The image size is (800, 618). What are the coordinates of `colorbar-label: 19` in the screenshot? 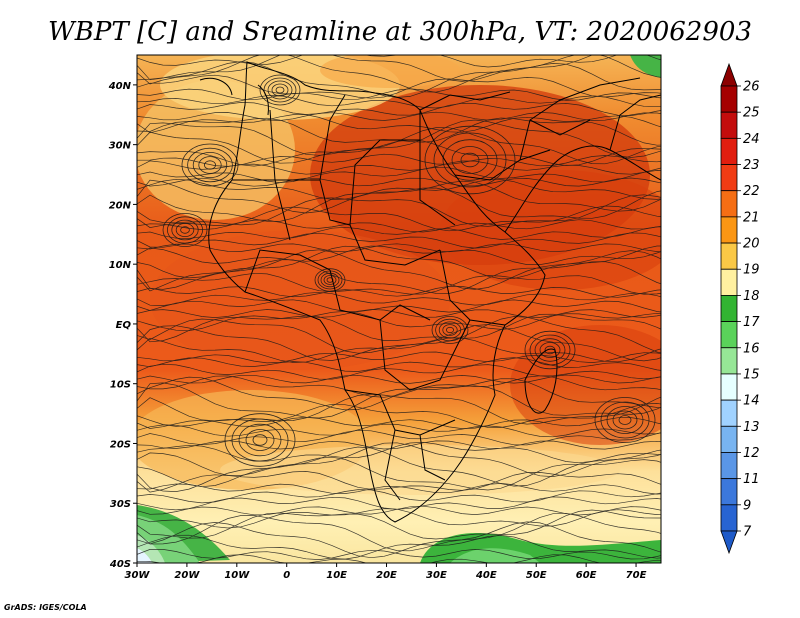 It's located at (751, 270).